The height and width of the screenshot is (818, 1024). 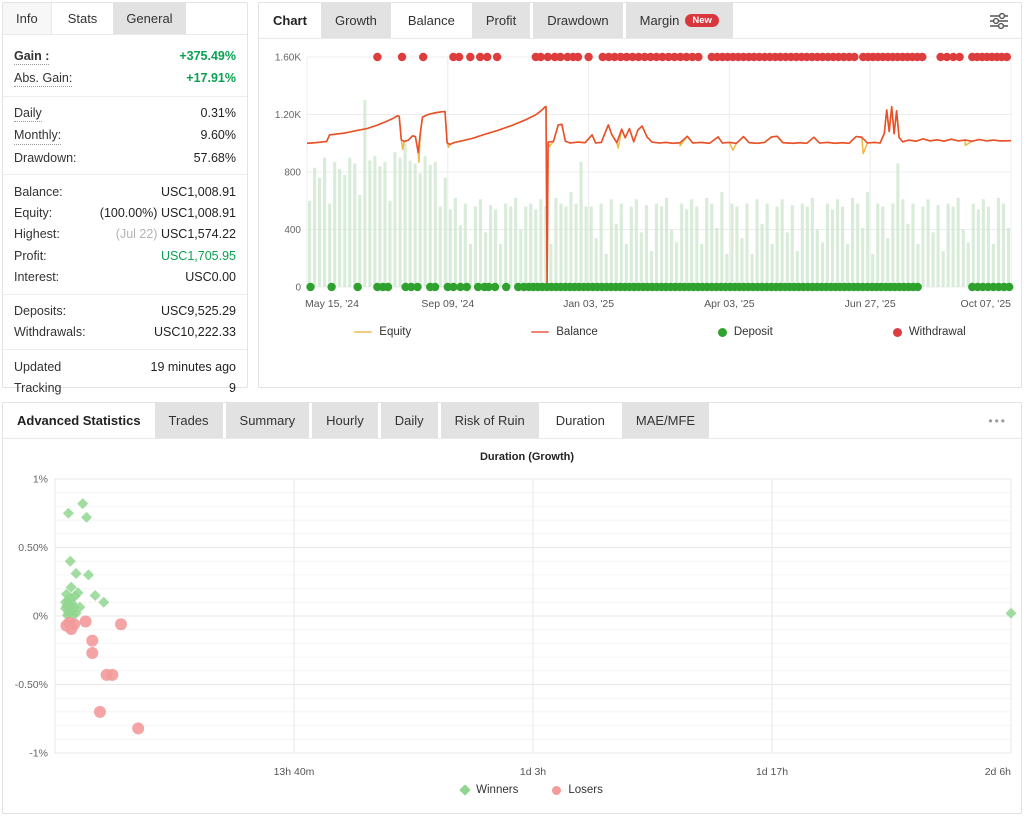 I want to click on stat-group: Gain : +375.49% Abs. Gain: +17.91%, so click(x=125, y=68).